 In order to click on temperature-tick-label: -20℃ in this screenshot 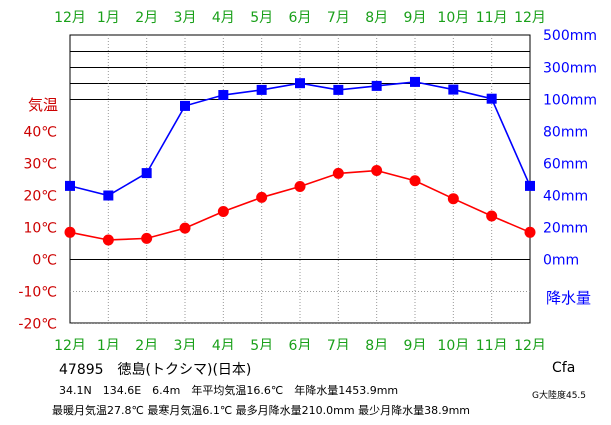, I will do `click(37, 325)`.